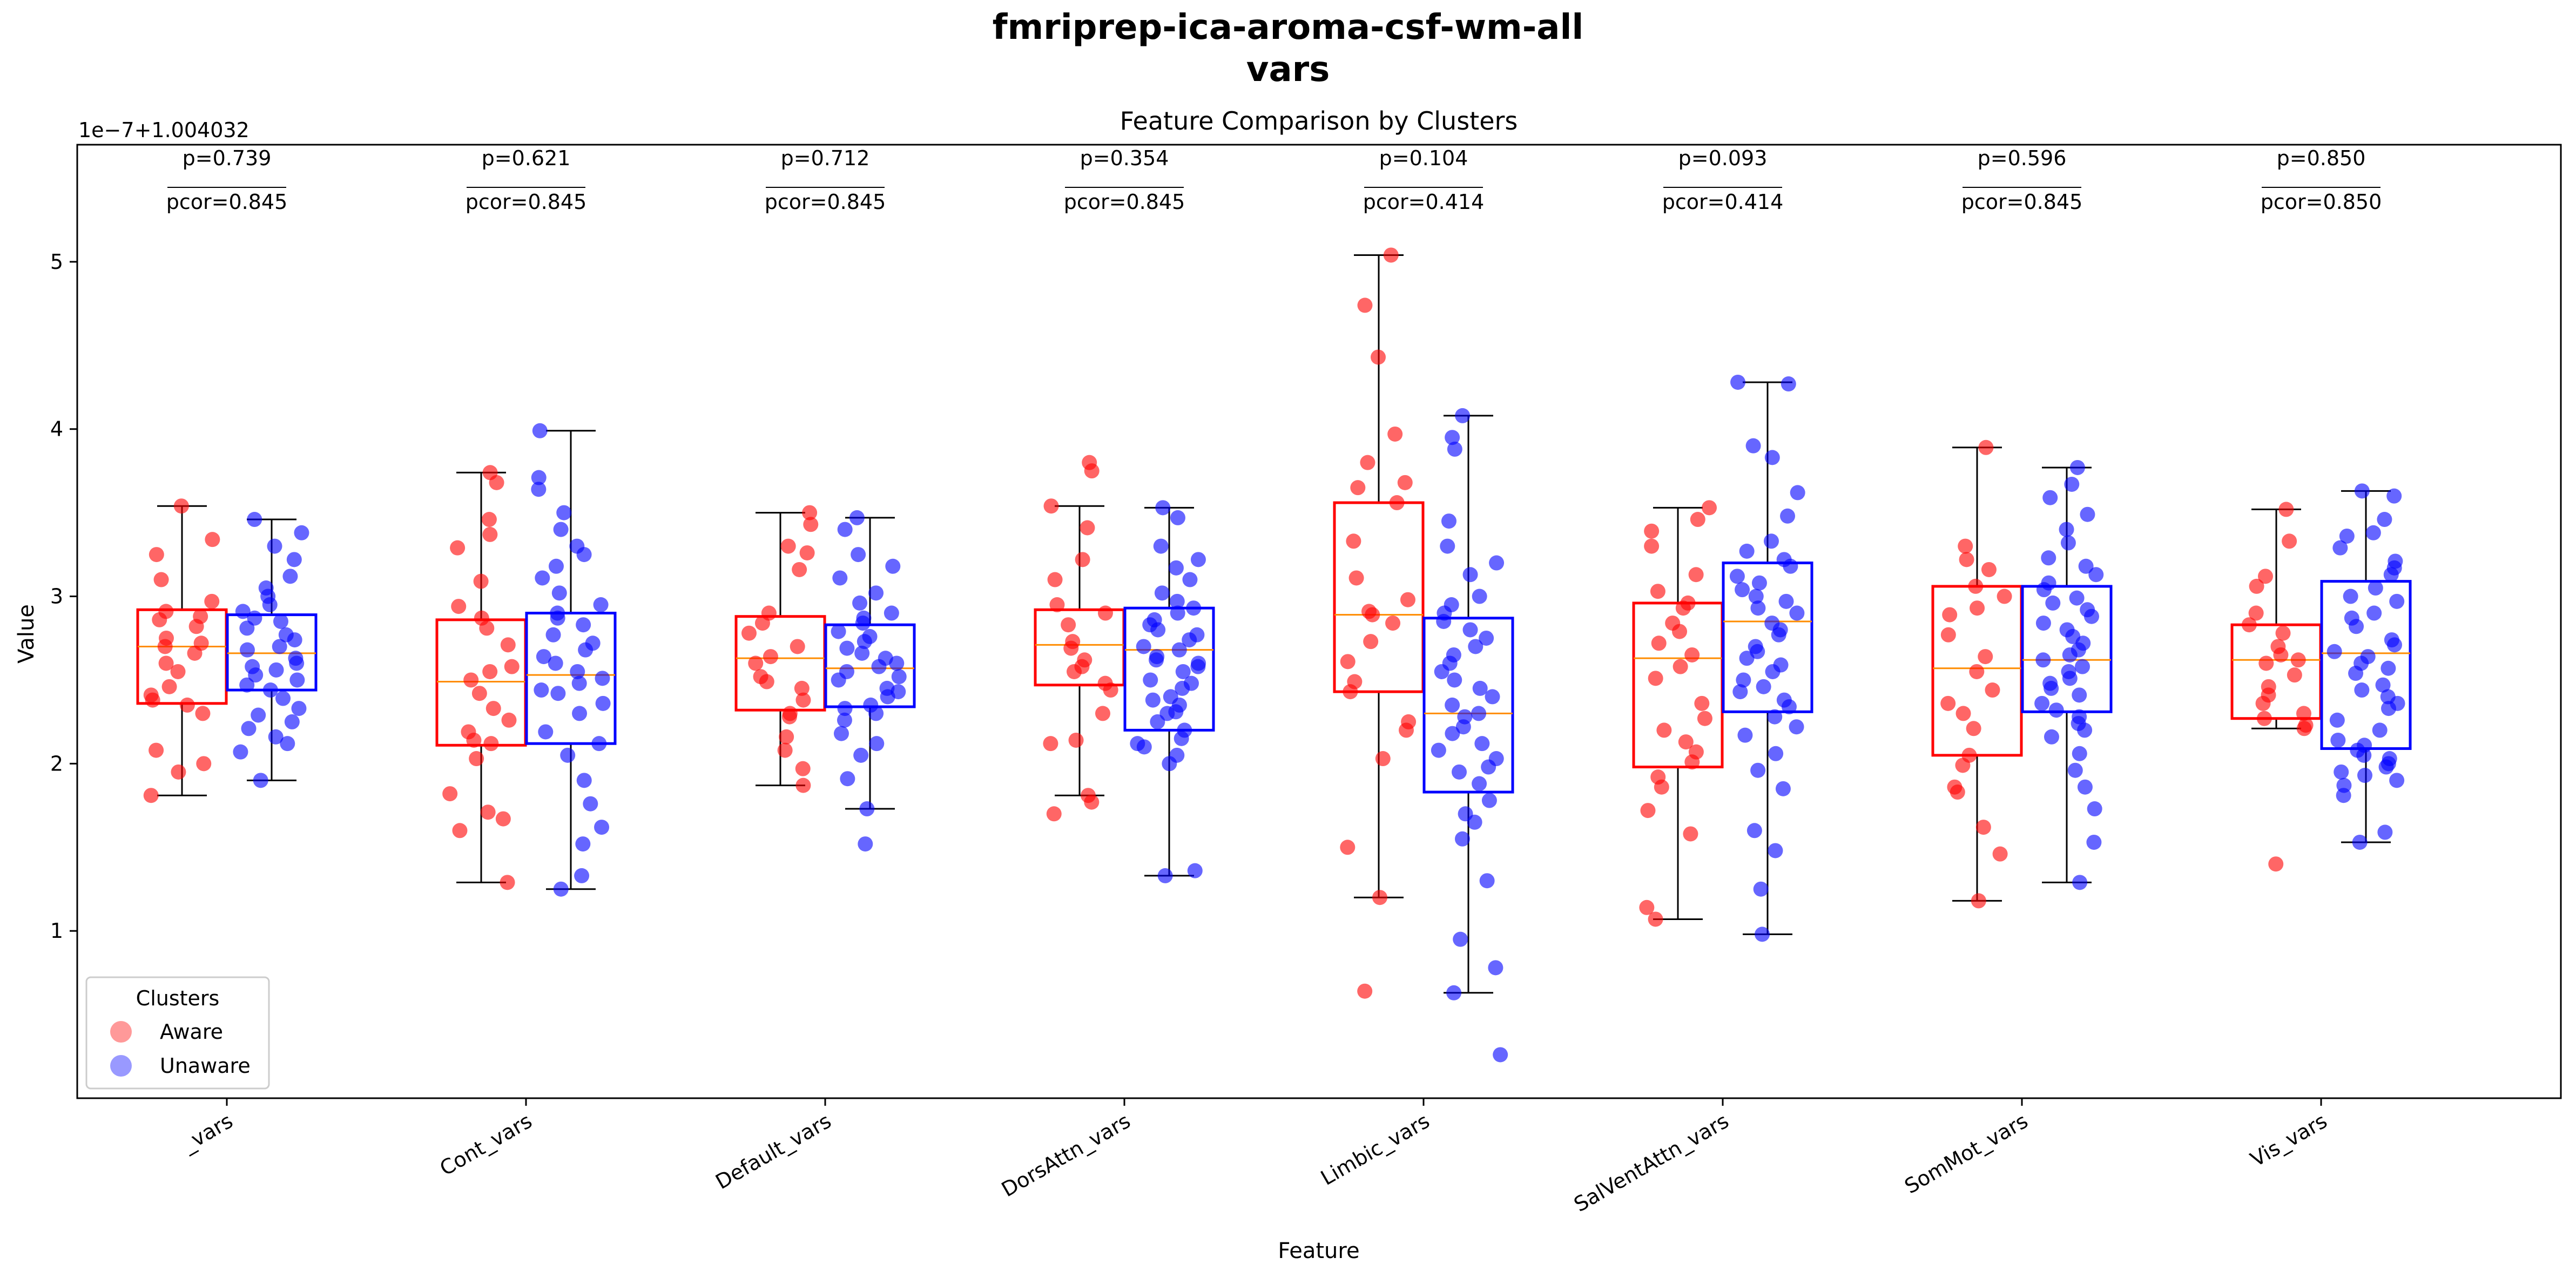 The width and height of the screenshot is (2576, 1278). I want to click on box-aware, so click(1379, 597).